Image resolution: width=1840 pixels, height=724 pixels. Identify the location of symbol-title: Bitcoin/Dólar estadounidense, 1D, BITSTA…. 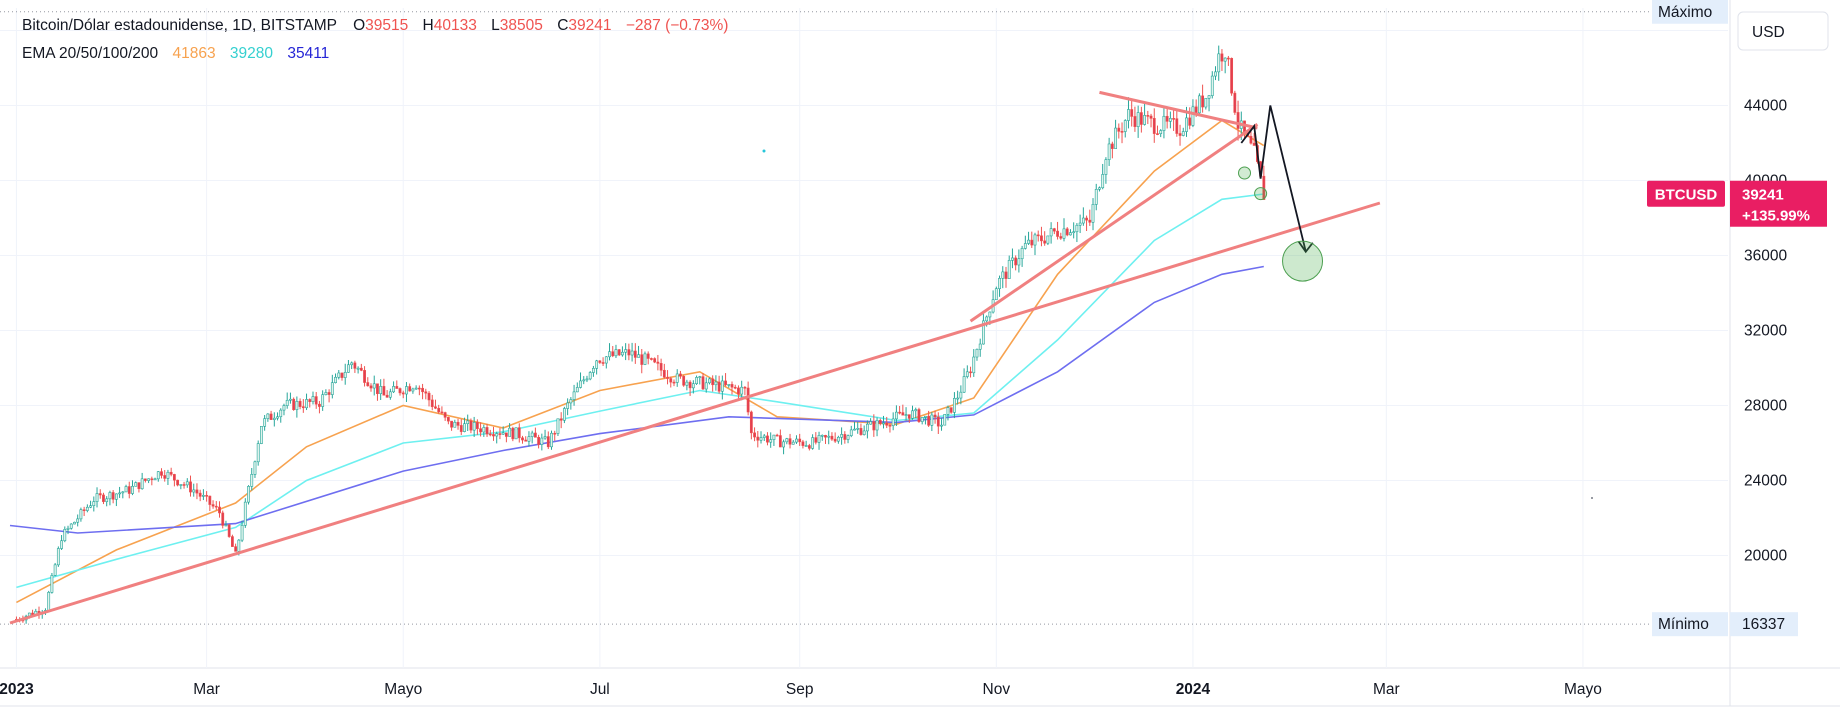
(179, 25).